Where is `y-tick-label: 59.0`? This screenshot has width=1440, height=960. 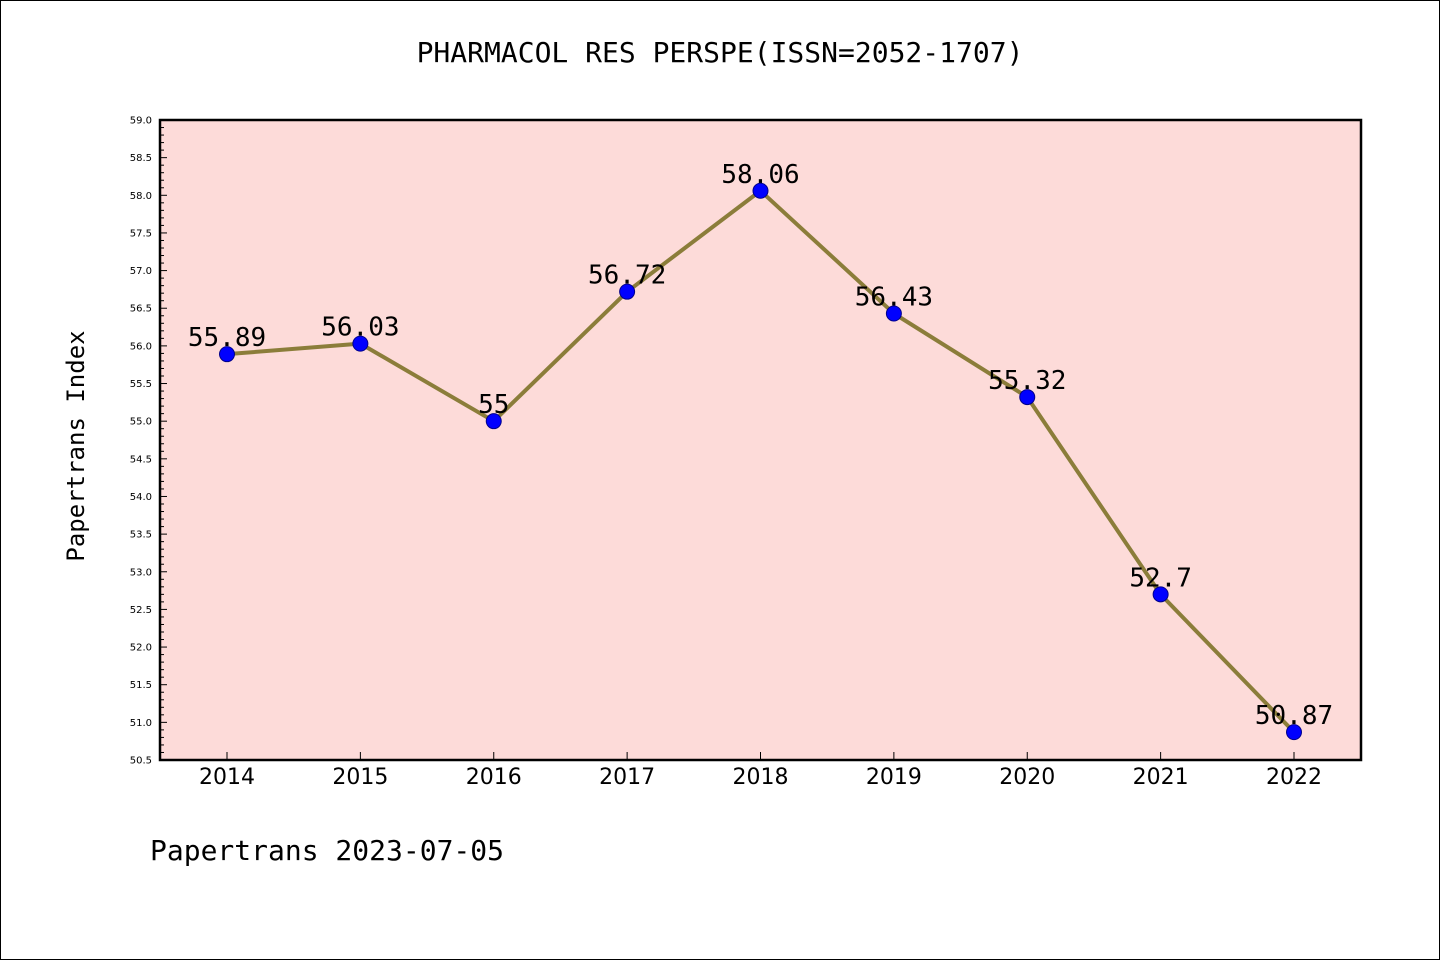 y-tick-label: 59.0 is located at coordinates (141, 121).